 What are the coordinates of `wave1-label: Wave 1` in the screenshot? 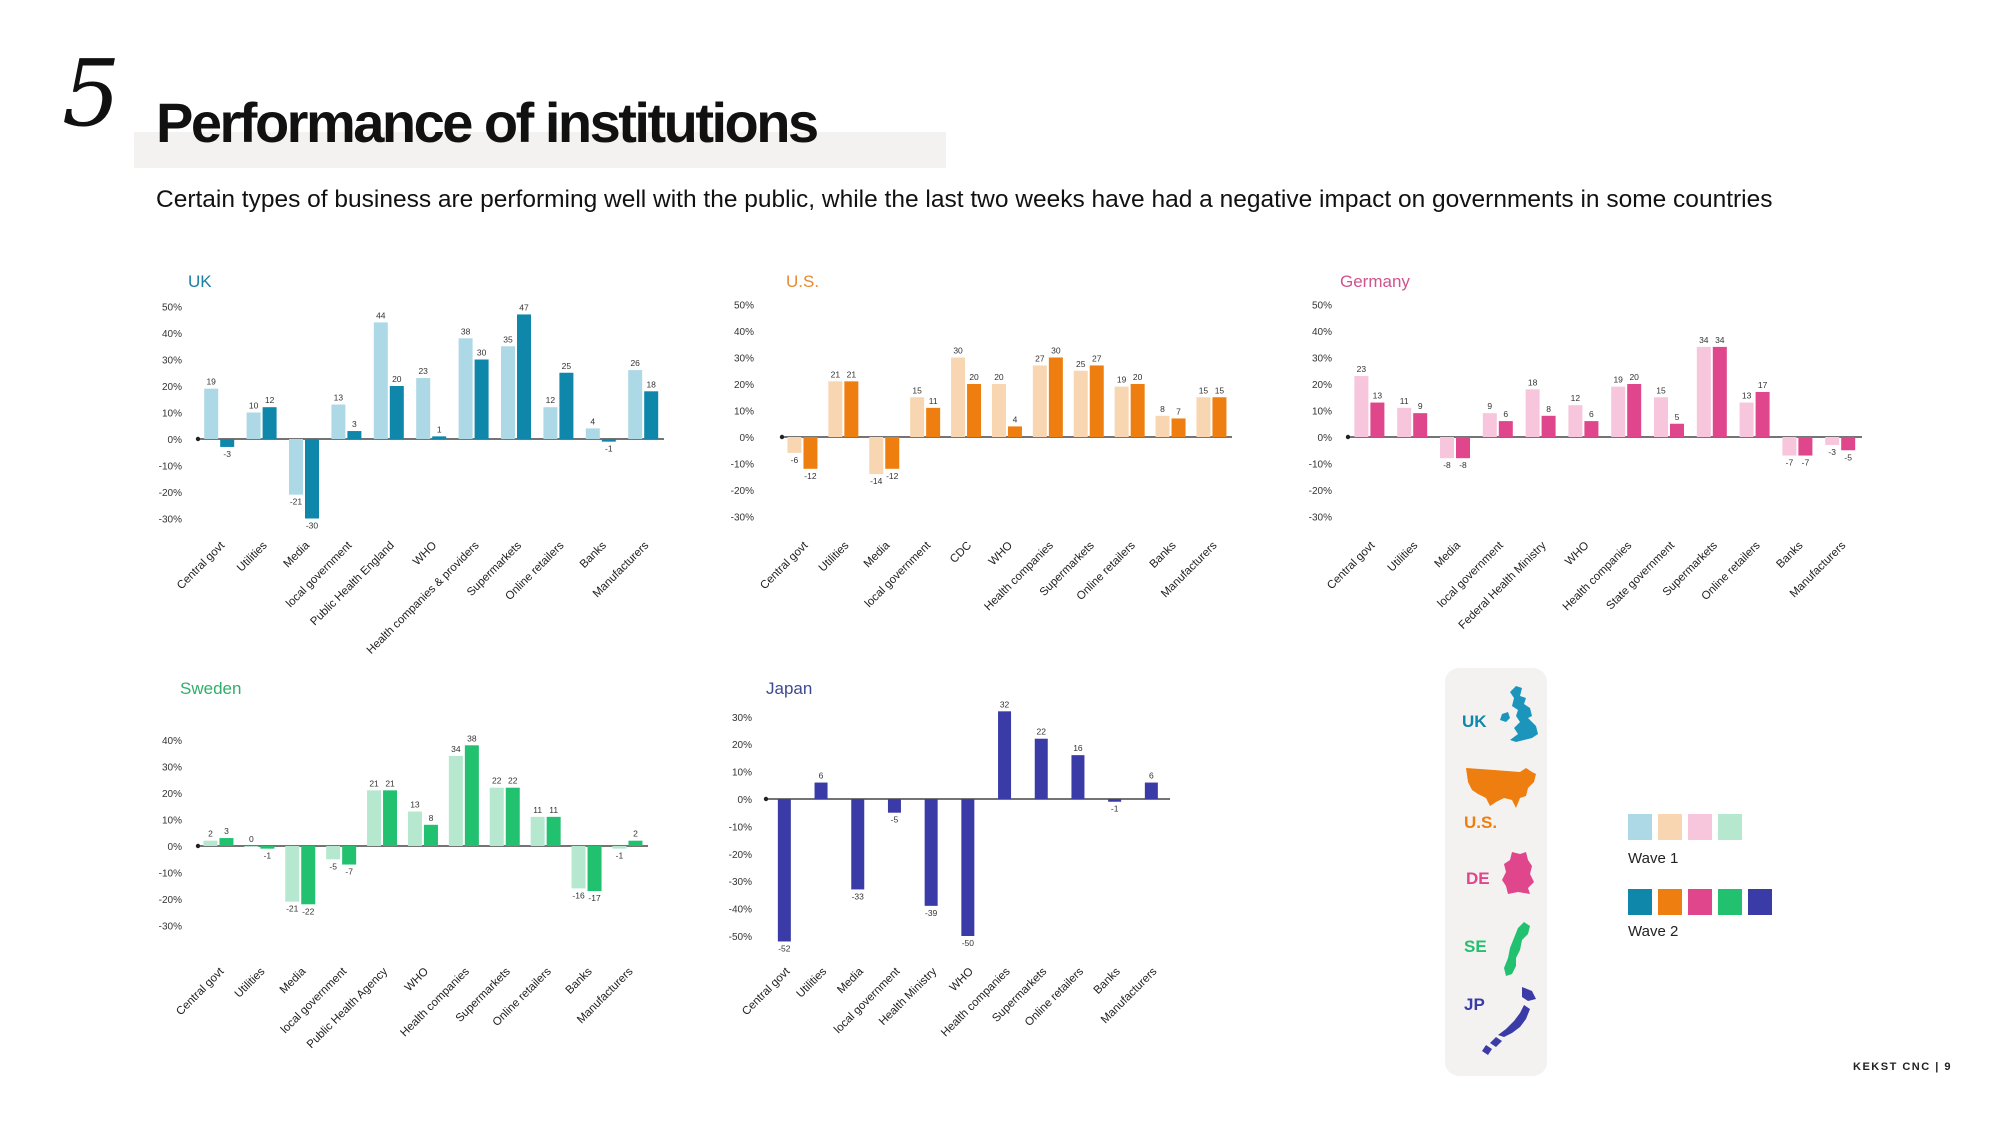 It's located at (1653, 858).